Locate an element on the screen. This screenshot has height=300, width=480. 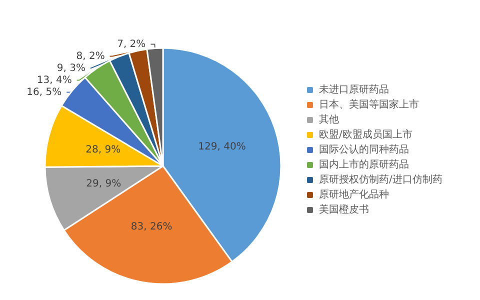
legend-label: 原研地产化品种 is located at coordinates (354, 194).